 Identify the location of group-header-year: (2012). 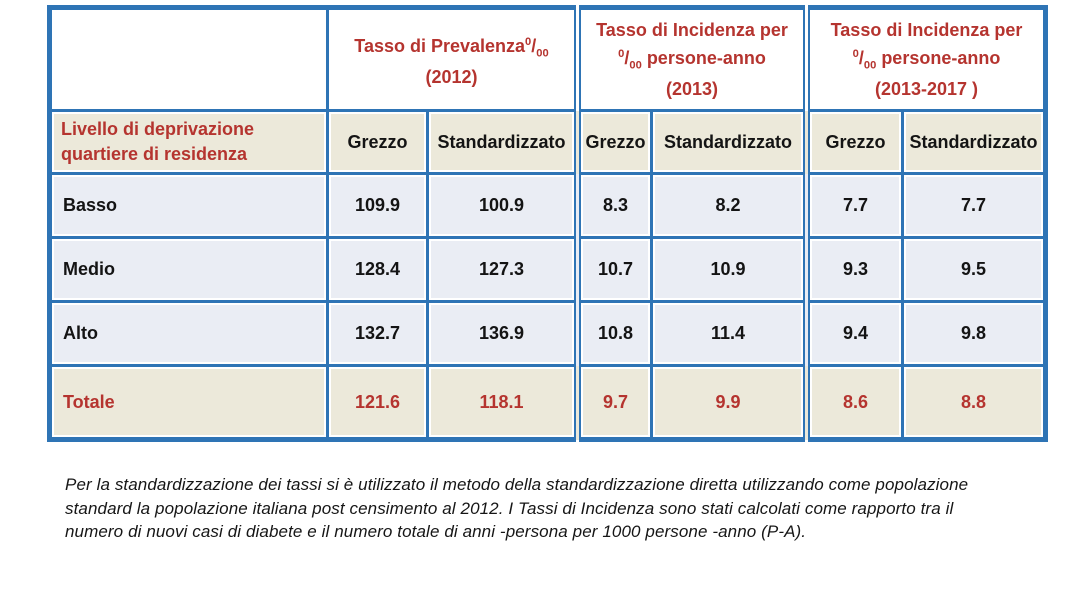
(451, 77).